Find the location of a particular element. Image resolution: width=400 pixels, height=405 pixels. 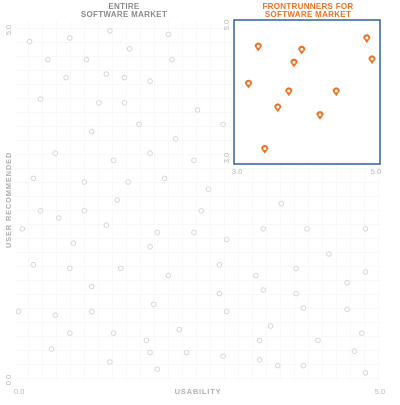

fr-y-tick-min: 3.0 is located at coordinates (226, 158).